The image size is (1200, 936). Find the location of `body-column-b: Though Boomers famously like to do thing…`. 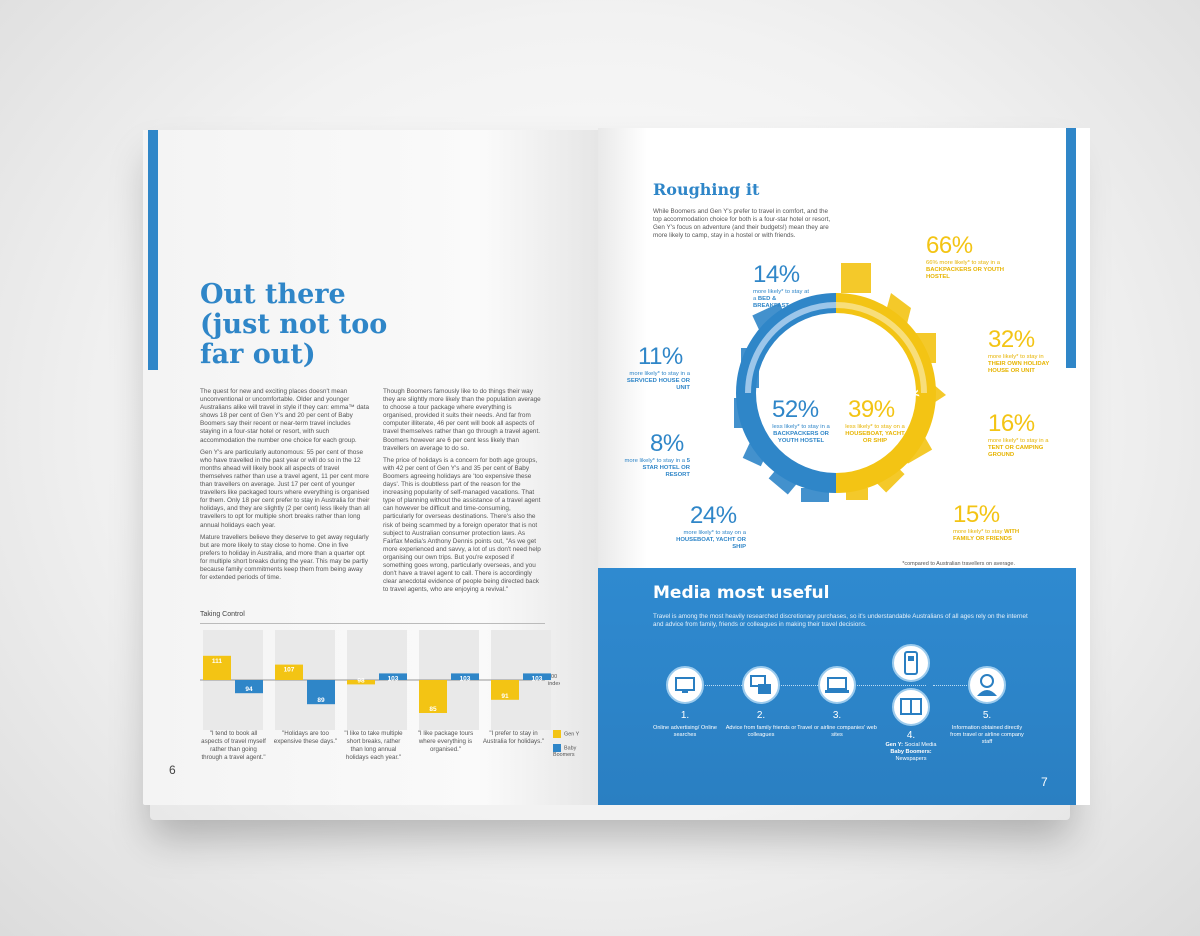

body-column-b: Though Boomers famously like to do thing… is located at coordinates (463, 493).